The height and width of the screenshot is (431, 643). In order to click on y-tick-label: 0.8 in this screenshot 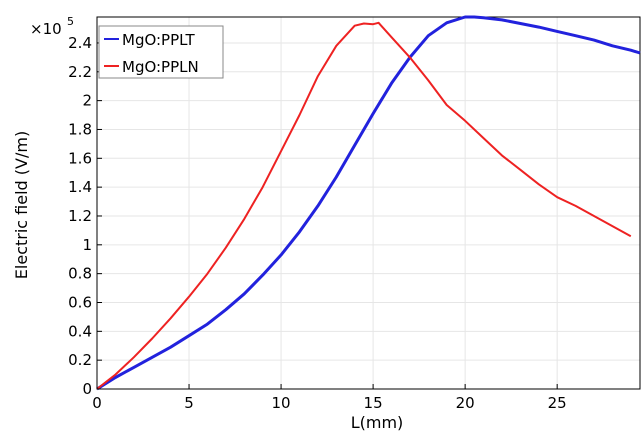, I will do `click(80, 274)`.